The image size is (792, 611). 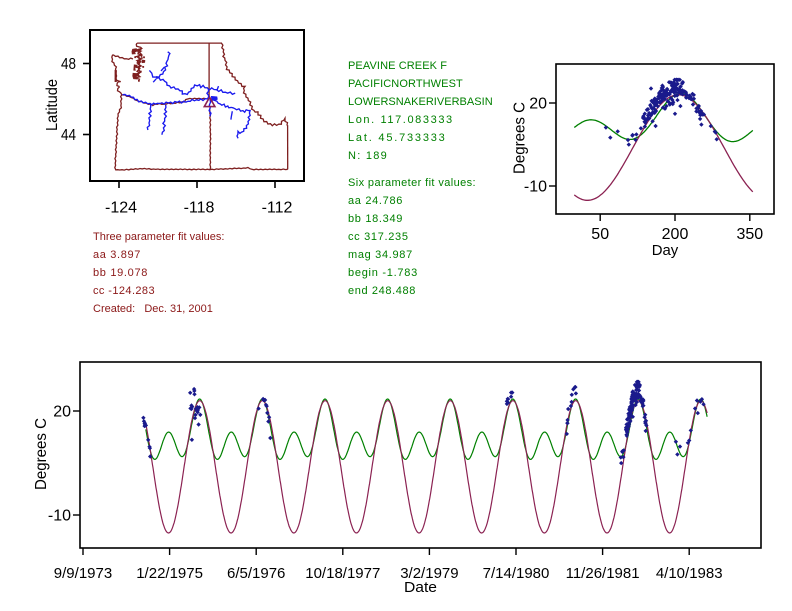 I want to click on svg-text: 44, so click(x=68, y=135).